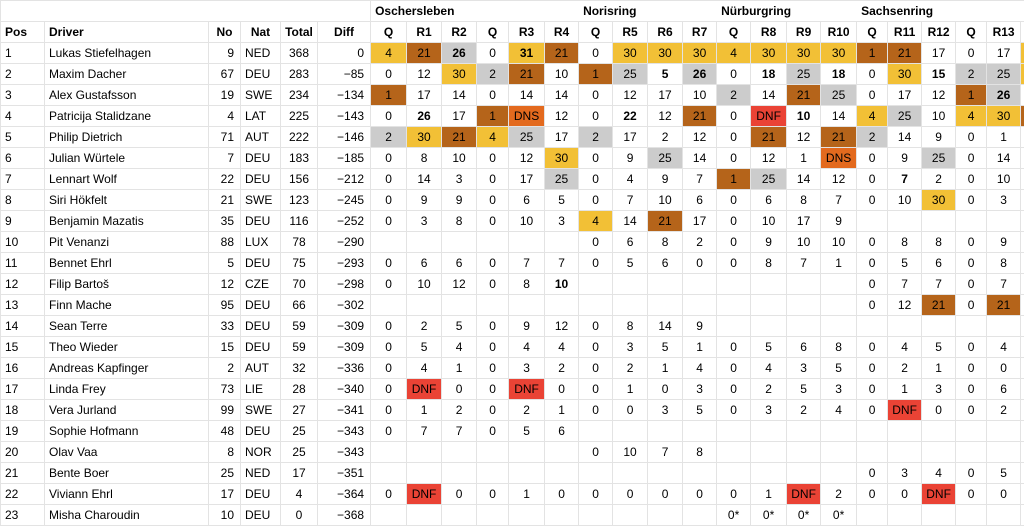 This screenshot has height=526, width=1024. I want to click on group-header: Nürburgring, so click(786, 11).